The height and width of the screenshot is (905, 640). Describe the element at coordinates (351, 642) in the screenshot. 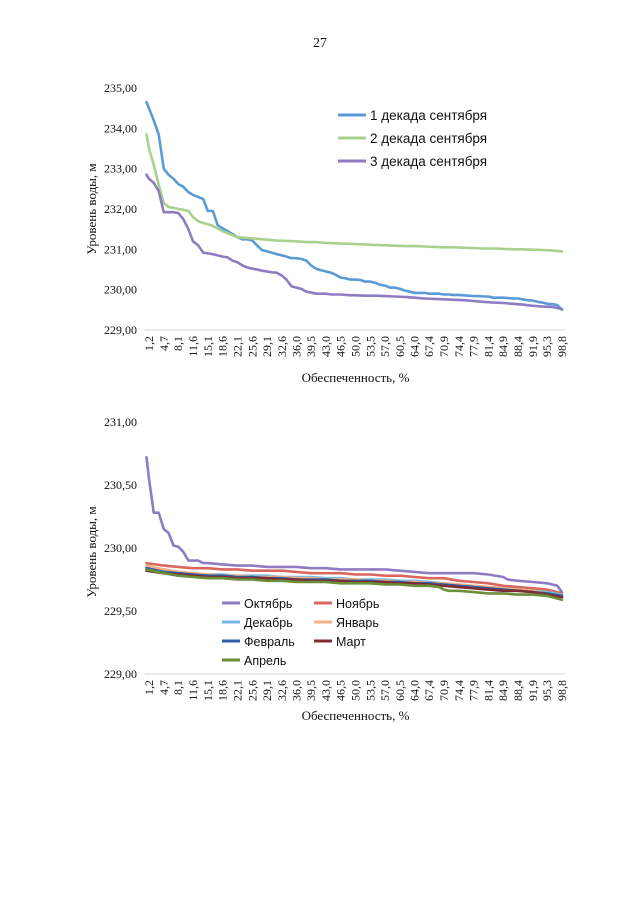

I see `legend-label: Март` at that location.